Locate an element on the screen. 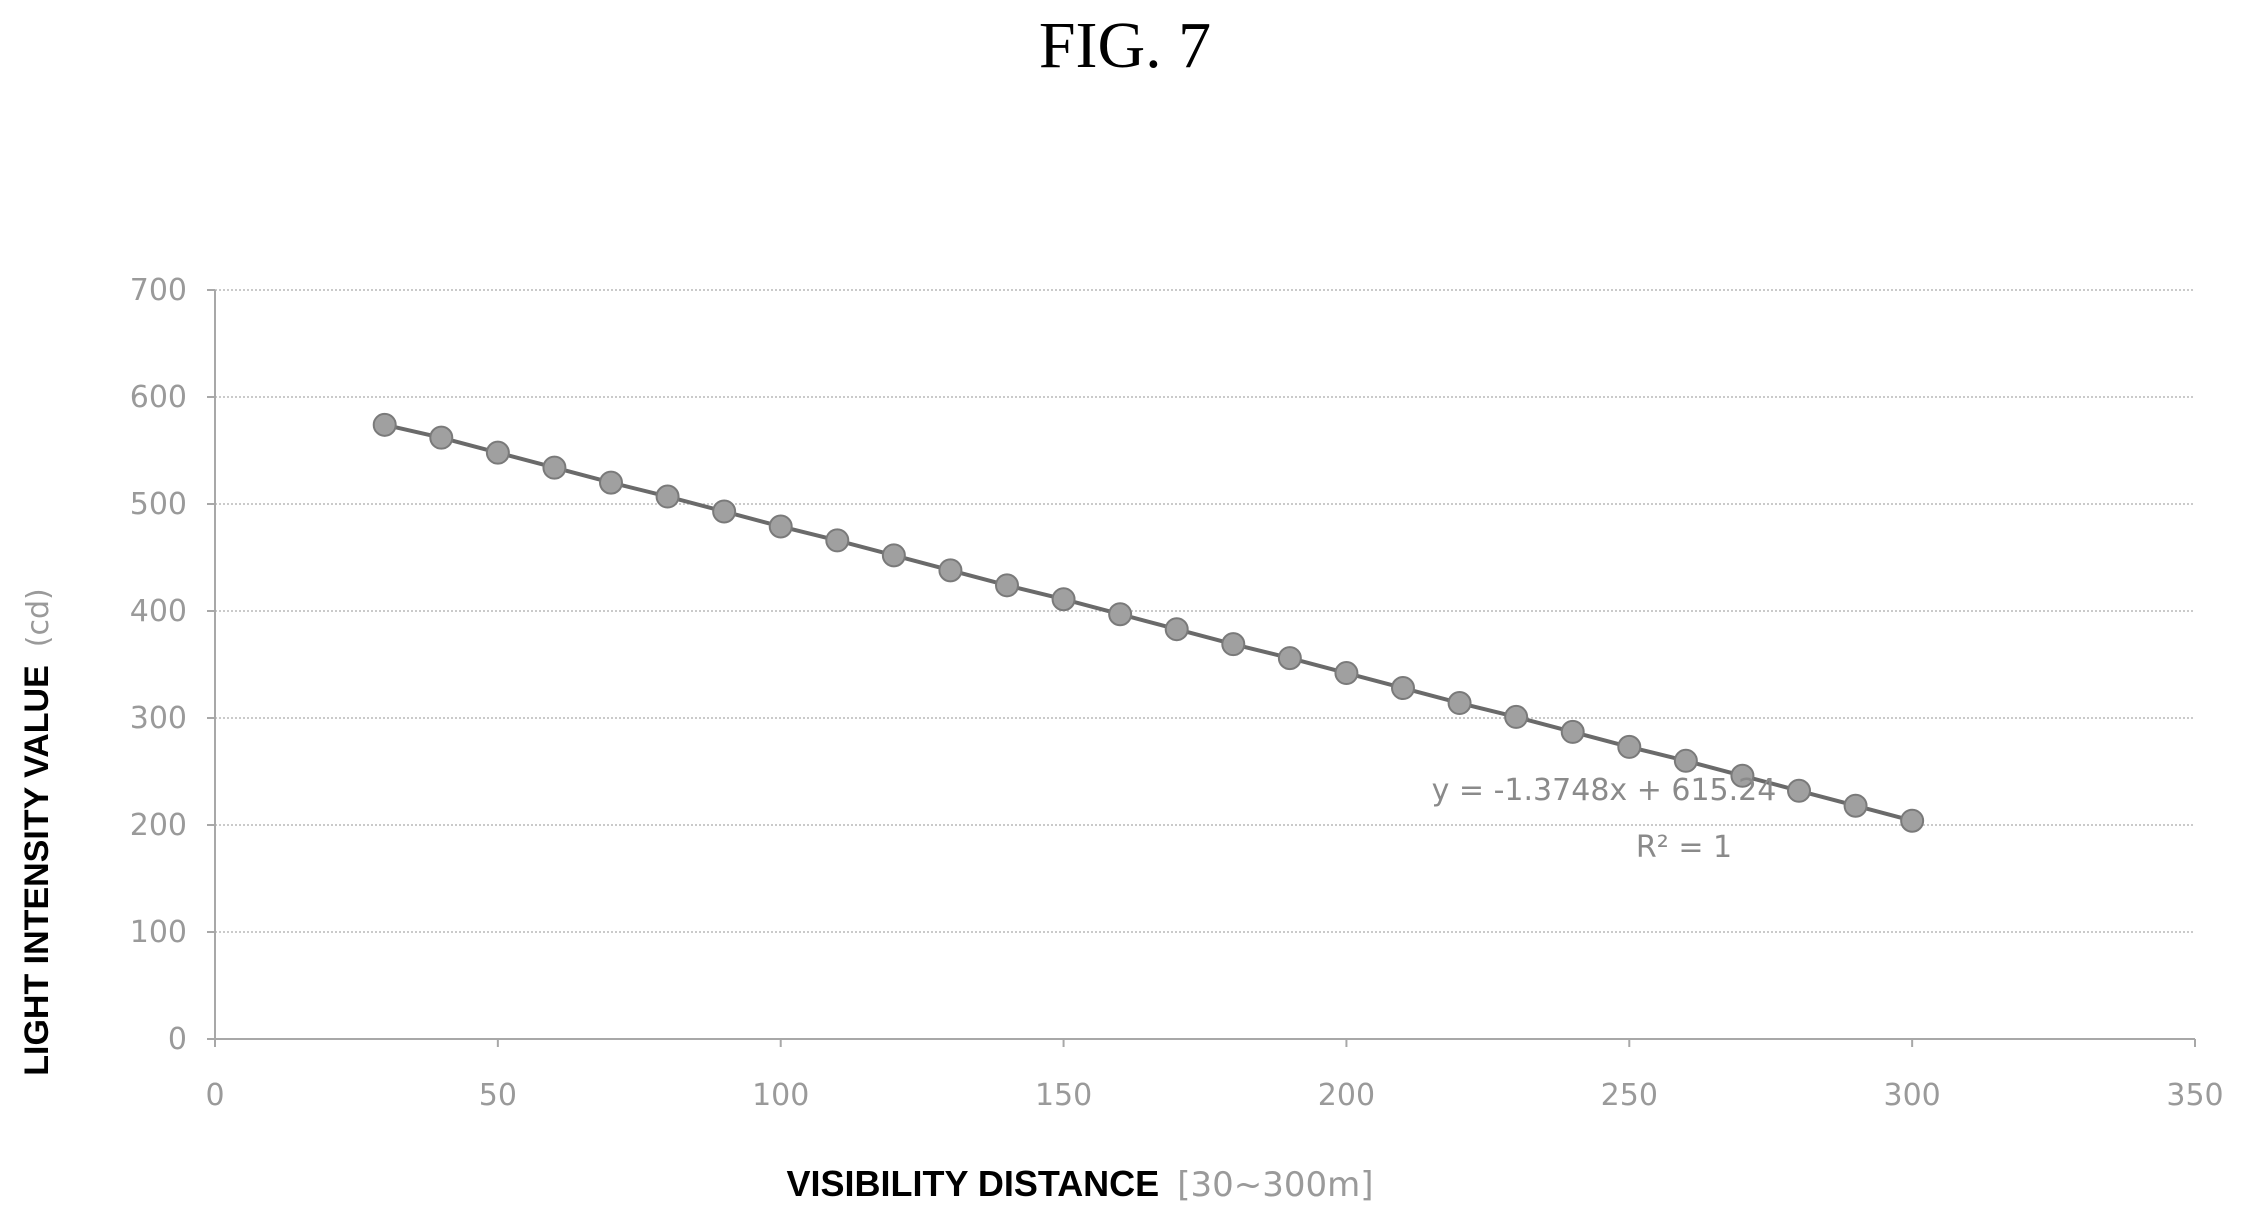 The width and height of the screenshot is (2250, 1219). y-tick-label: 300 is located at coordinates (158, 718).